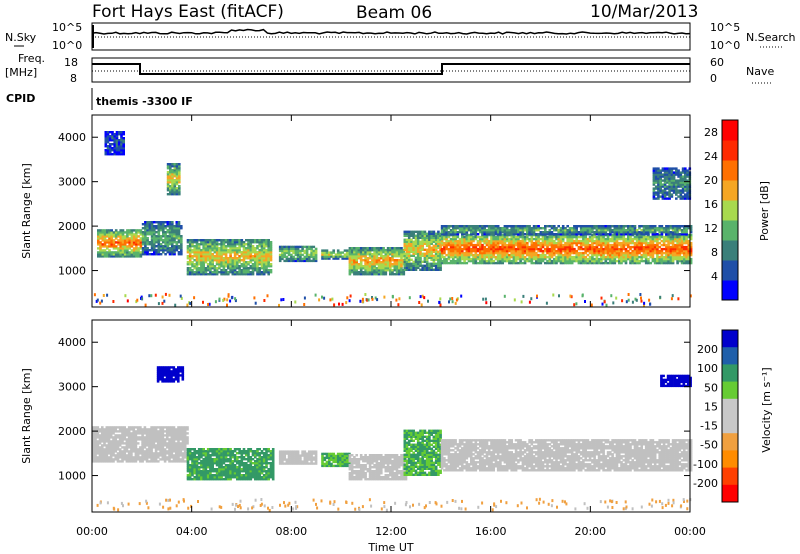 The height and width of the screenshot is (554, 800). What do you see at coordinates (67, 45) in the screenshot?
I see `noise-tick-left-bottom: 10^0` at bounding box center [67, 45].